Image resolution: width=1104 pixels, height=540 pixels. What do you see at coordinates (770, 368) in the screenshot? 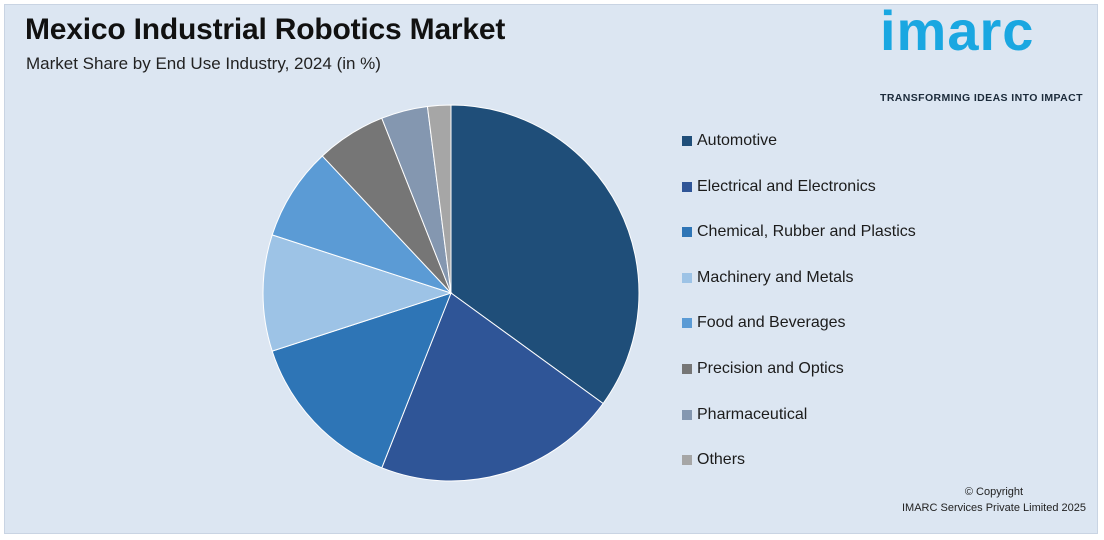
I see `legend-label: Precision and Optics` at bounding box center [770, 368].